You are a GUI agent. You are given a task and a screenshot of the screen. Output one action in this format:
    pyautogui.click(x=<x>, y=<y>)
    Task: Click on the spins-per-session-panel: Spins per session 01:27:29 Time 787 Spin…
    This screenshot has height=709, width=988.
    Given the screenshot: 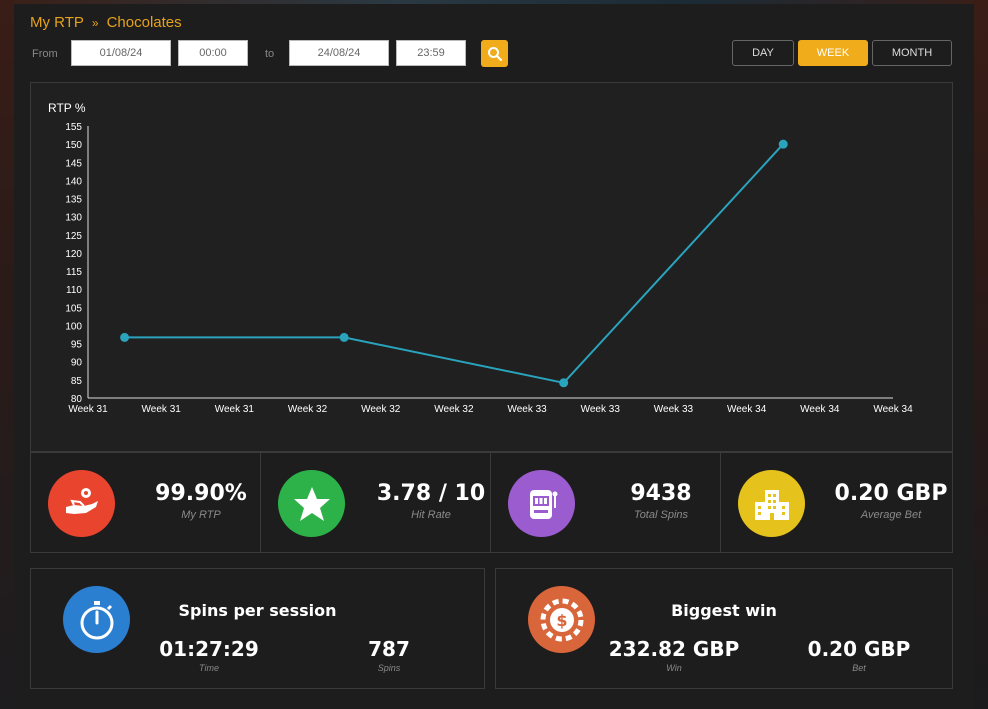 What is the action you would take?
    pyautogui.click(x=257, y=628)
    